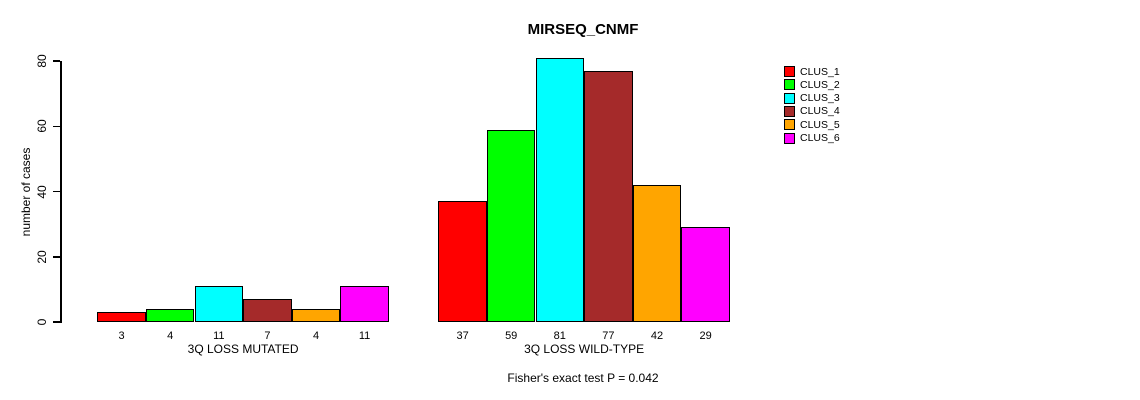 The height and width of the screenshot is (400, 1140). I want to click on legend-item: CLUS_1, so click(824, 71).